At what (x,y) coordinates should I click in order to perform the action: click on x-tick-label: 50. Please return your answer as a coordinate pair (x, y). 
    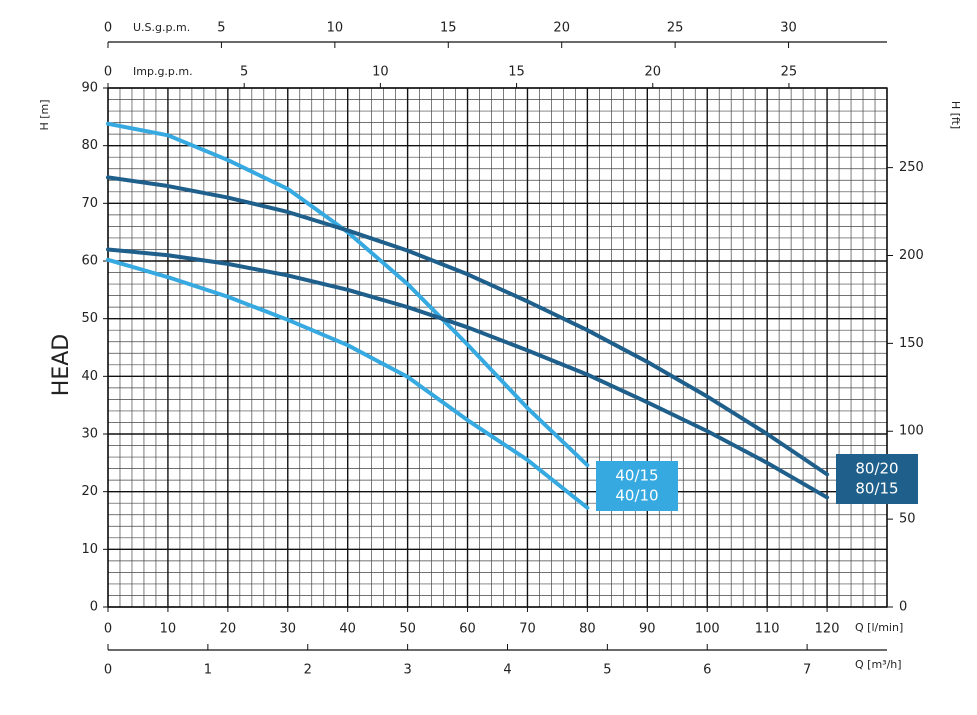
    Looking at the image, I should click on (407, 629).